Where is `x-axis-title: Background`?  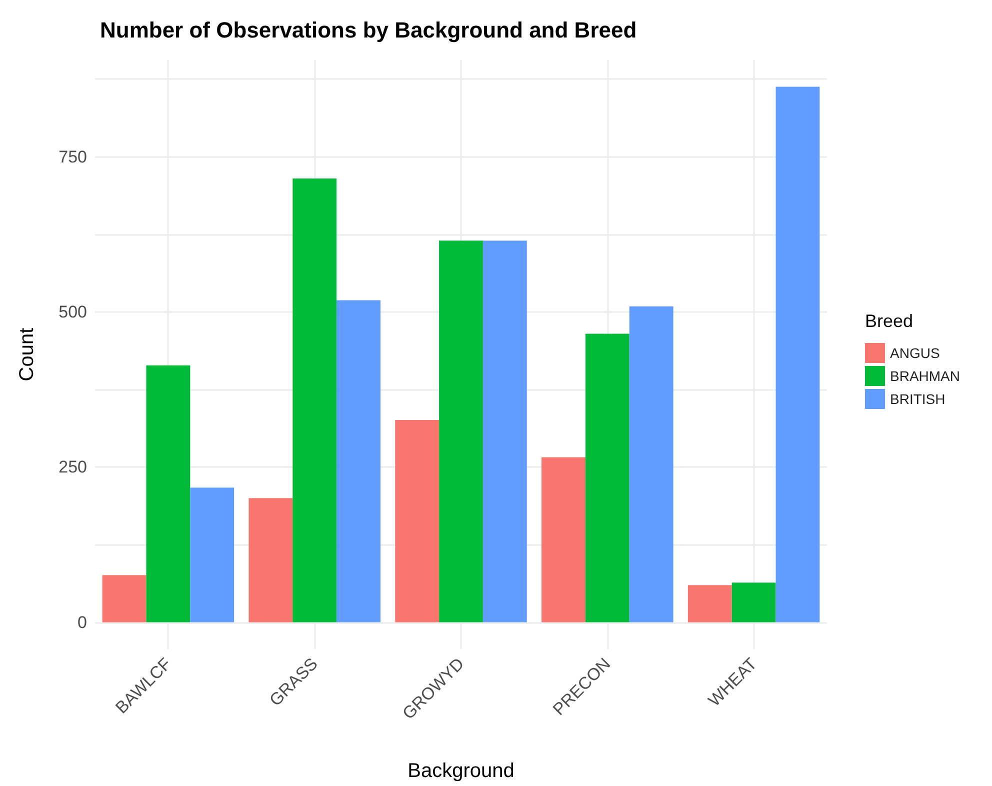
x-axis-title: Background is located at coordinates (461, 771).